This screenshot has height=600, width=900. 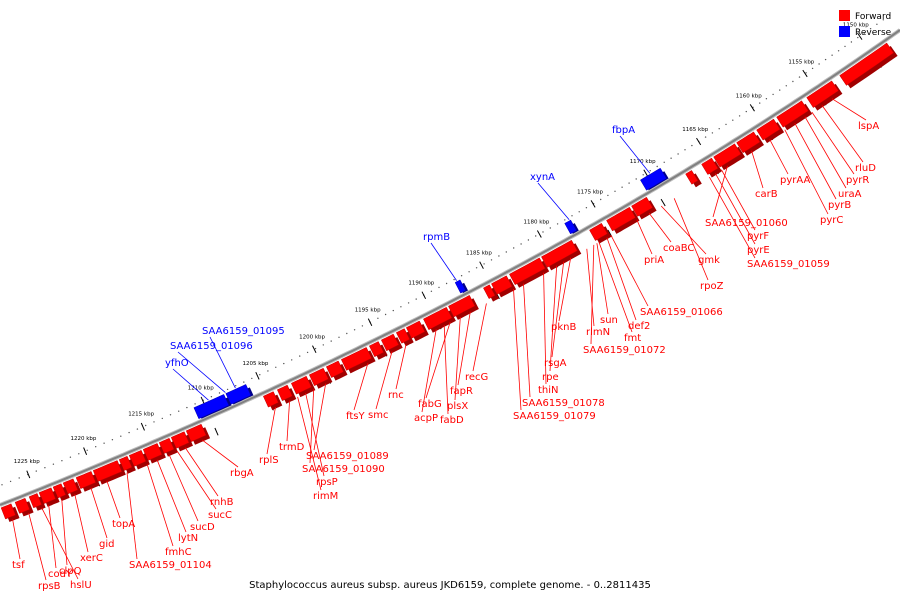 I want to click on gene-label-xerc: xerC, so click(x=91, y=558).